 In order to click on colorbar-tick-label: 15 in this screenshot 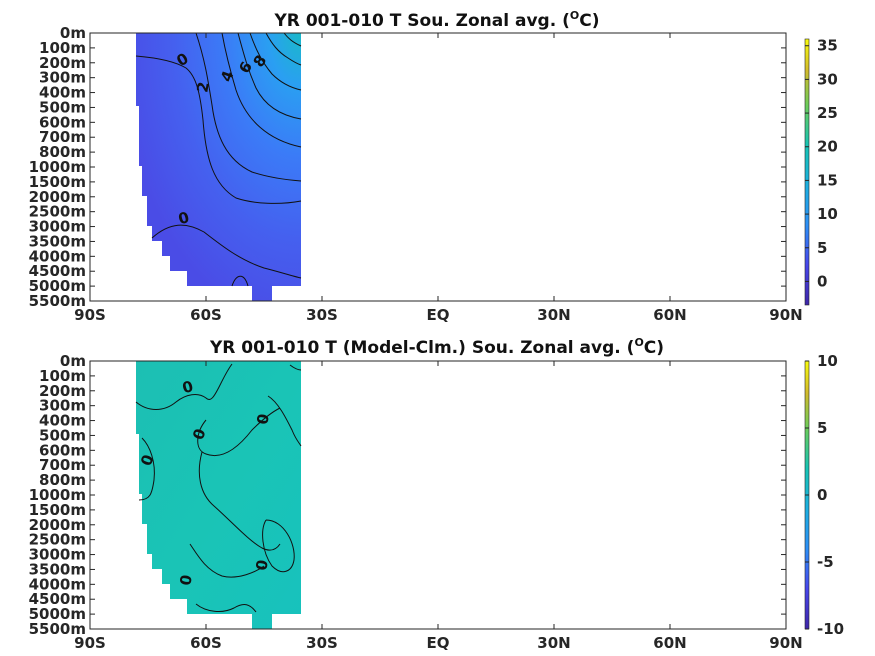, I will do `click(827, 180)`.